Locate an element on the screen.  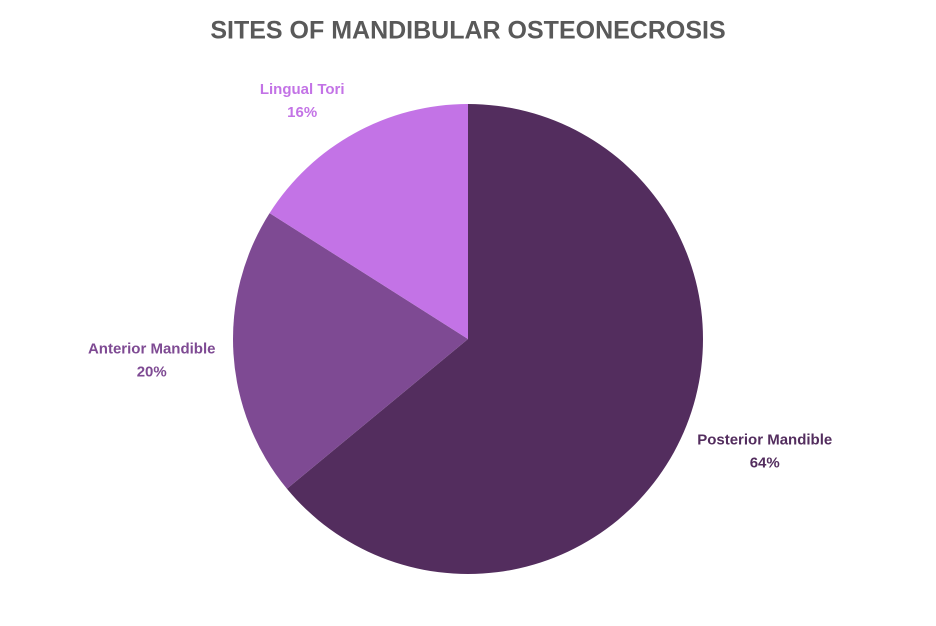
chart-title: SITES OF MANDIBULAR OSTEONECROSIS is located at coordinates (467, 31).